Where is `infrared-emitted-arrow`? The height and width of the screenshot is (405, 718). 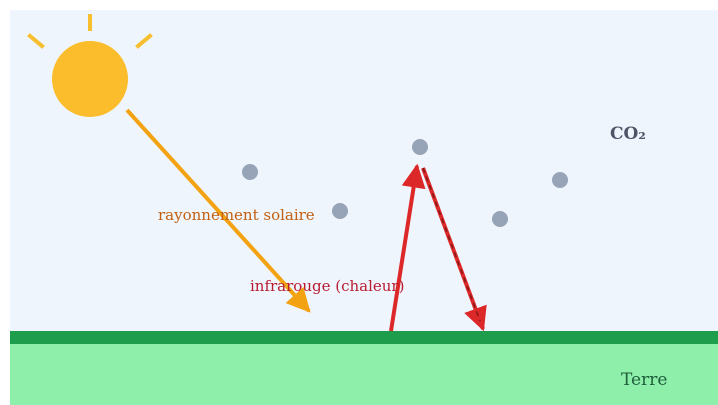
infrared-emitted-arrow is located at coordinates (407, 247).